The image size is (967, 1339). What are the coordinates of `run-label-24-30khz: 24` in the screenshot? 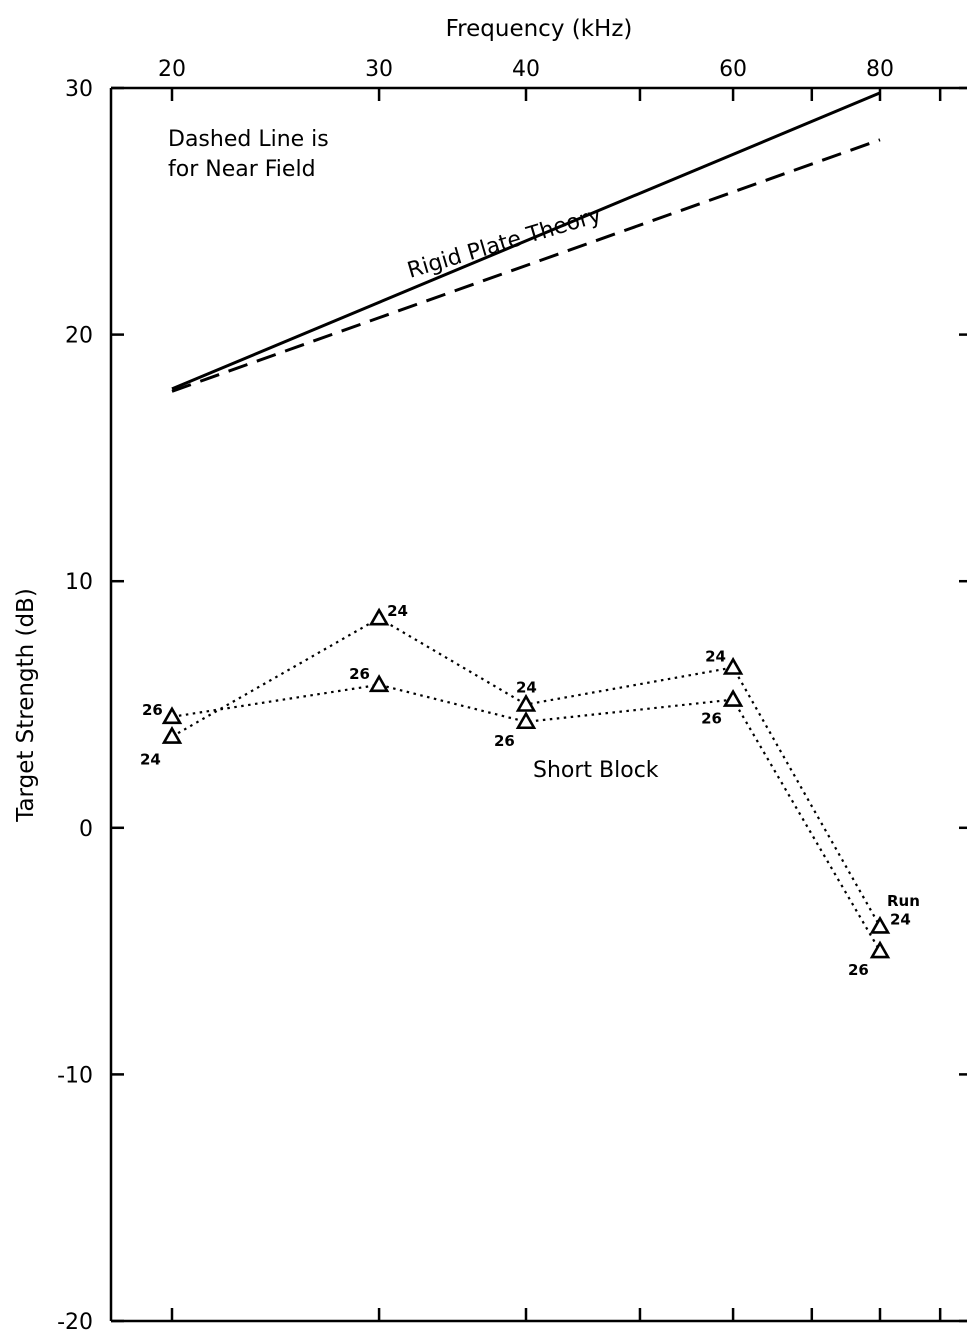 It's located at (397, 611).